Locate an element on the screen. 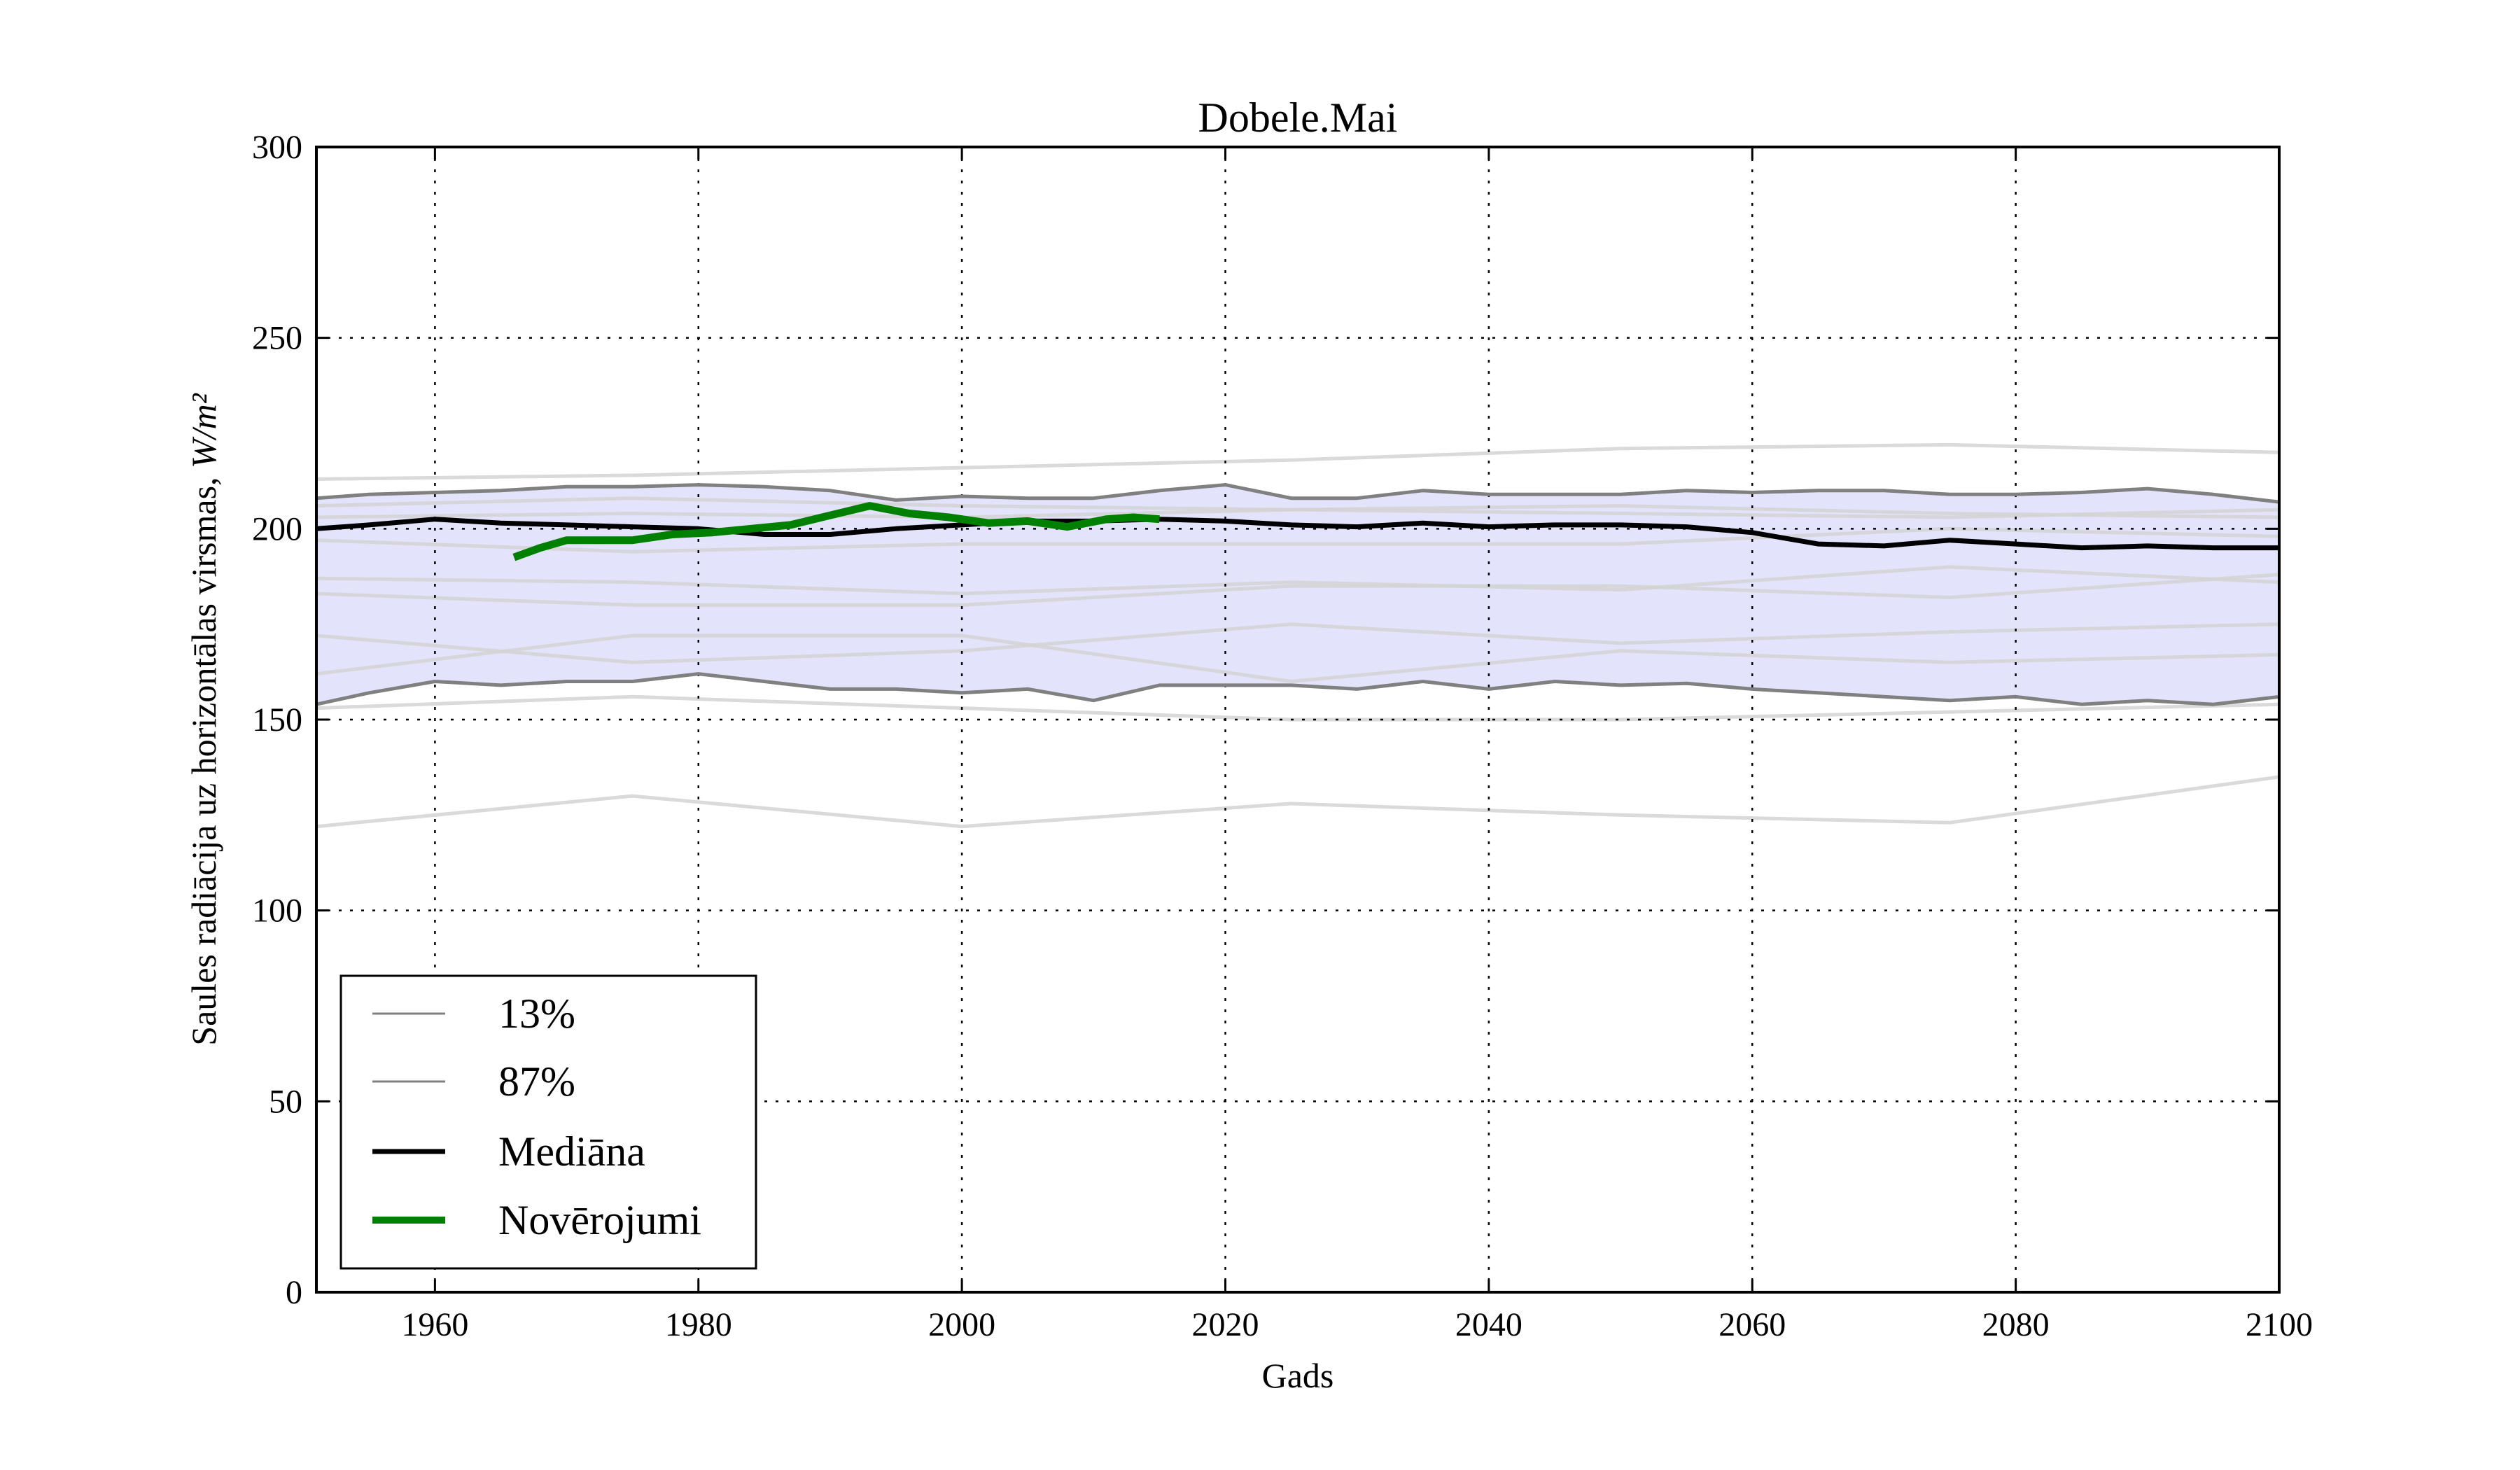 This screenshot has height=1470, width=2520. legend-label-observations: Novērojumi is located at coordinates (599, 1220).